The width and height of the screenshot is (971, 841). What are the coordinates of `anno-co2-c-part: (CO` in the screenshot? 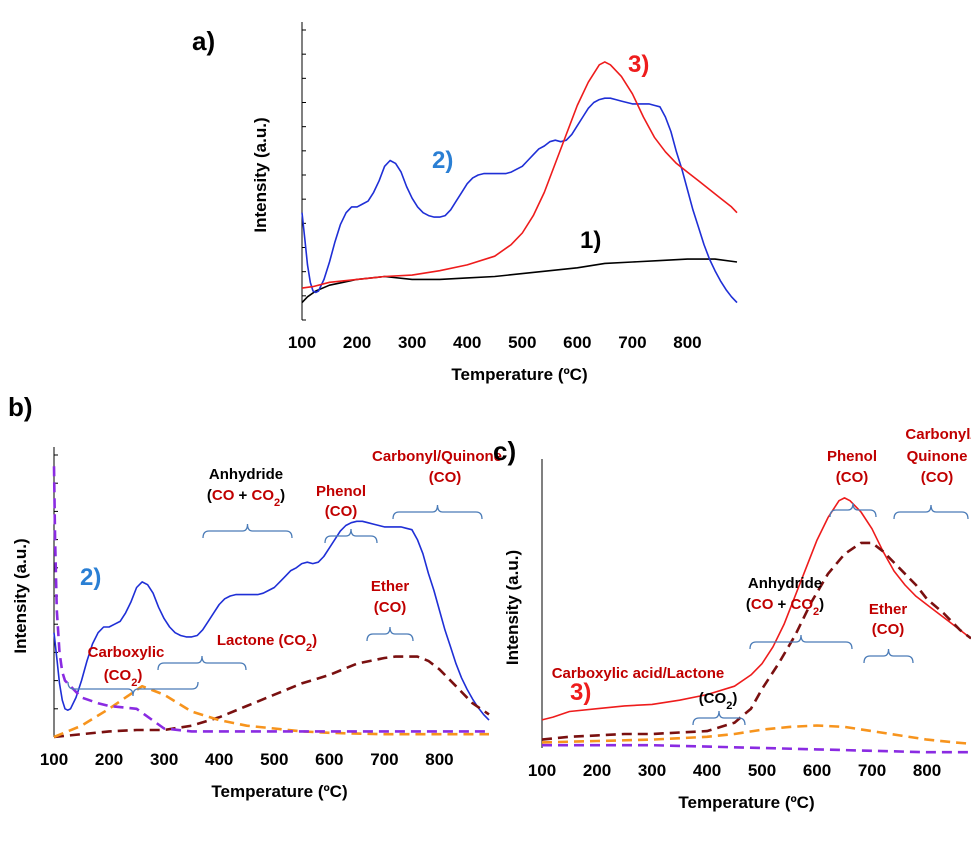 It's located at (713, 698).